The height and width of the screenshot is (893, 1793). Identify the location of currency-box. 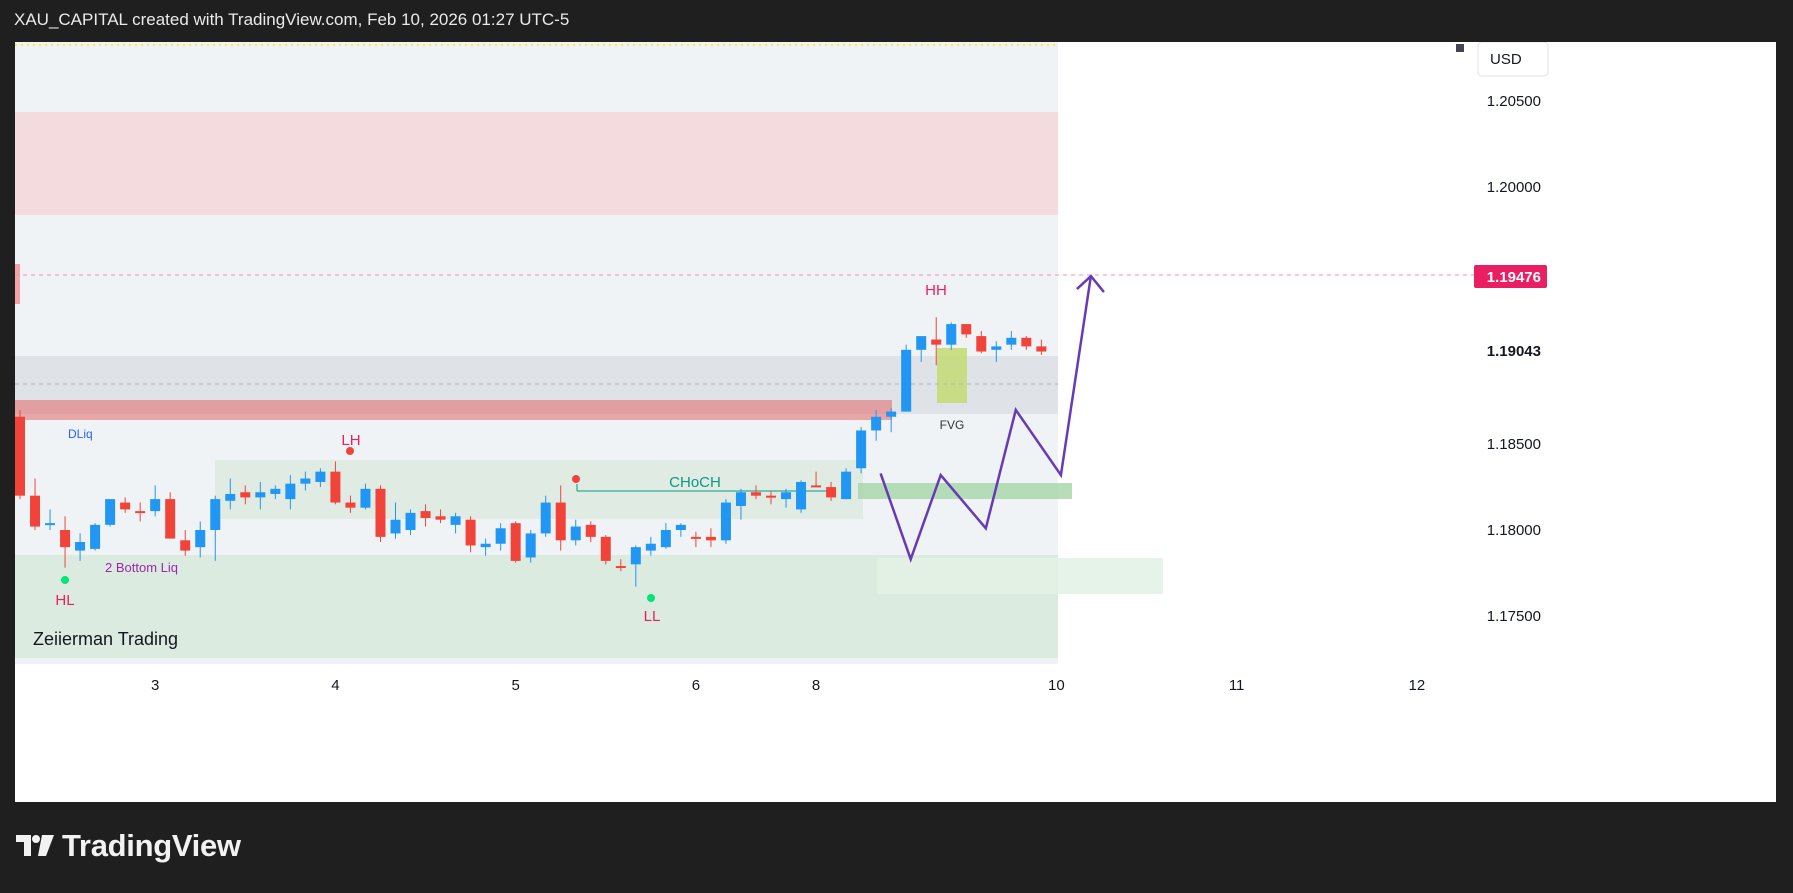
(1513, 59).